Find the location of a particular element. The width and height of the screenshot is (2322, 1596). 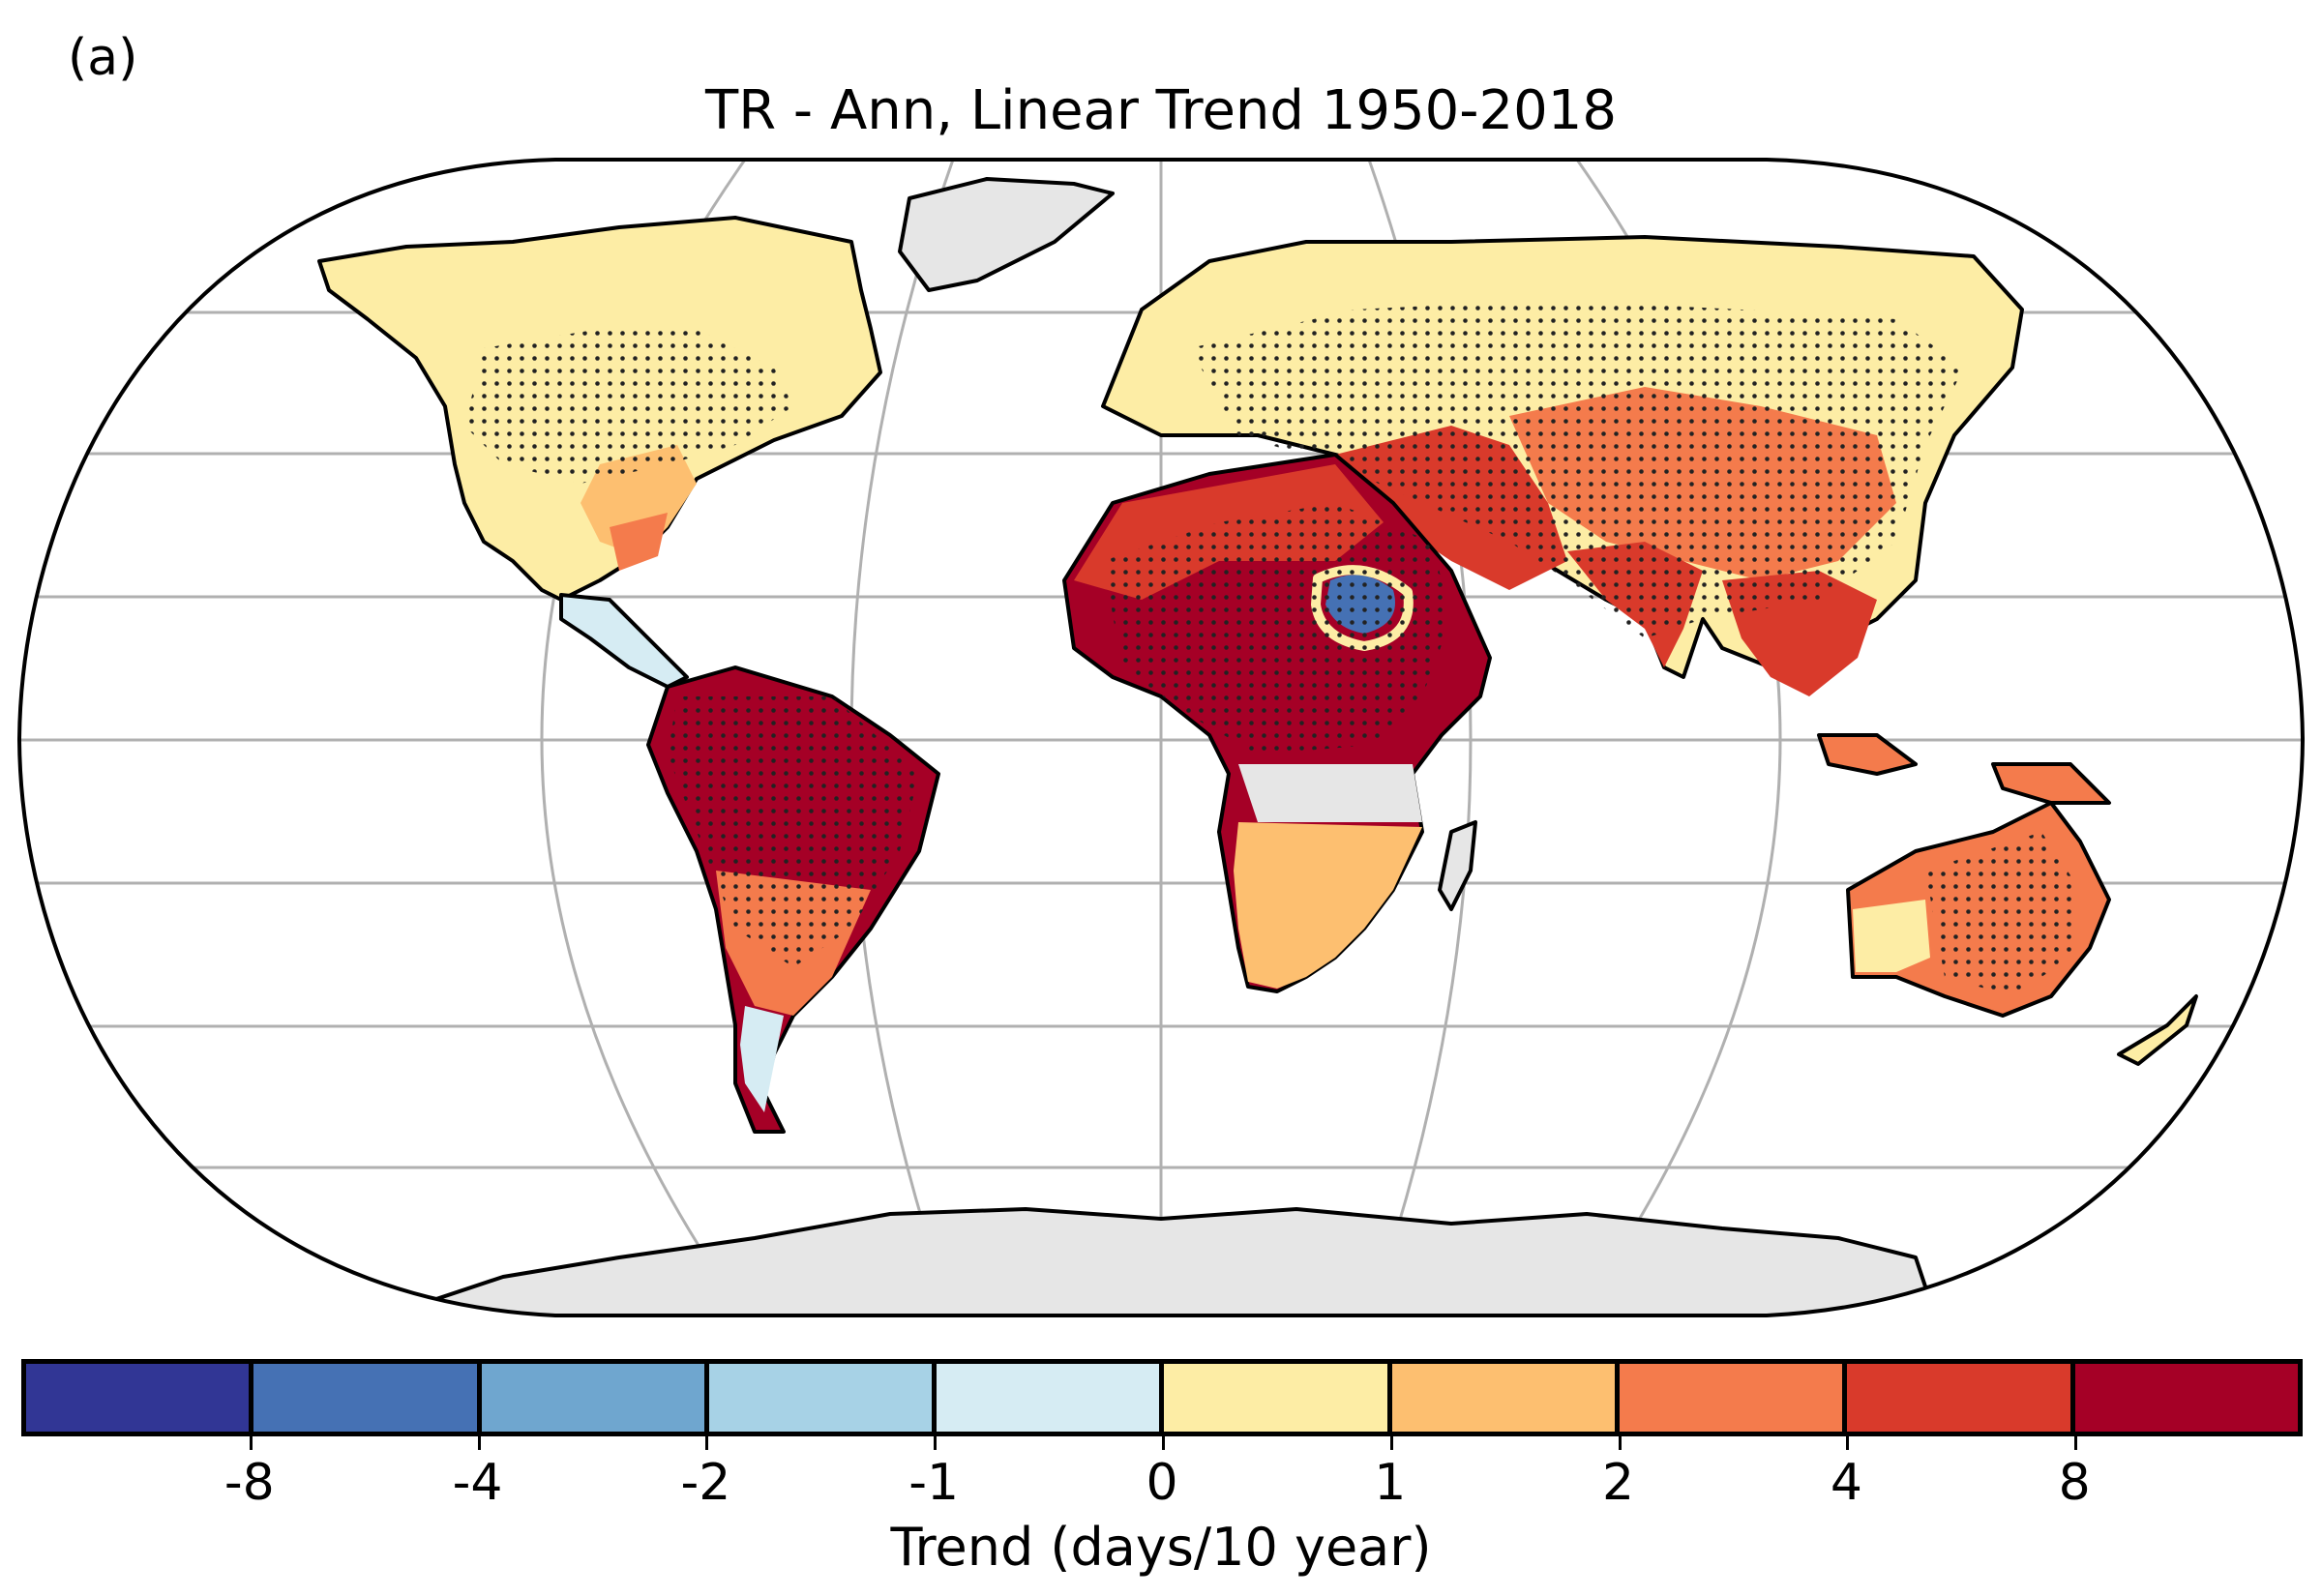

colorbar-ticks: -8 -4 -2 -1 0 1 2 4 8 is located at coordinates (1162, 1474).